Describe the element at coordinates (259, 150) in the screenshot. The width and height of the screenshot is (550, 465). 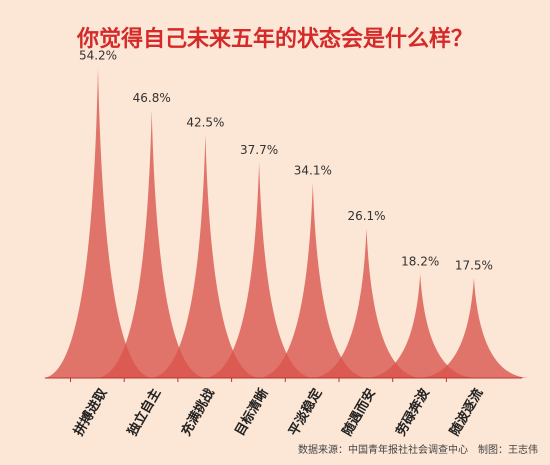
I see `value-label: 37.7%` at that location.